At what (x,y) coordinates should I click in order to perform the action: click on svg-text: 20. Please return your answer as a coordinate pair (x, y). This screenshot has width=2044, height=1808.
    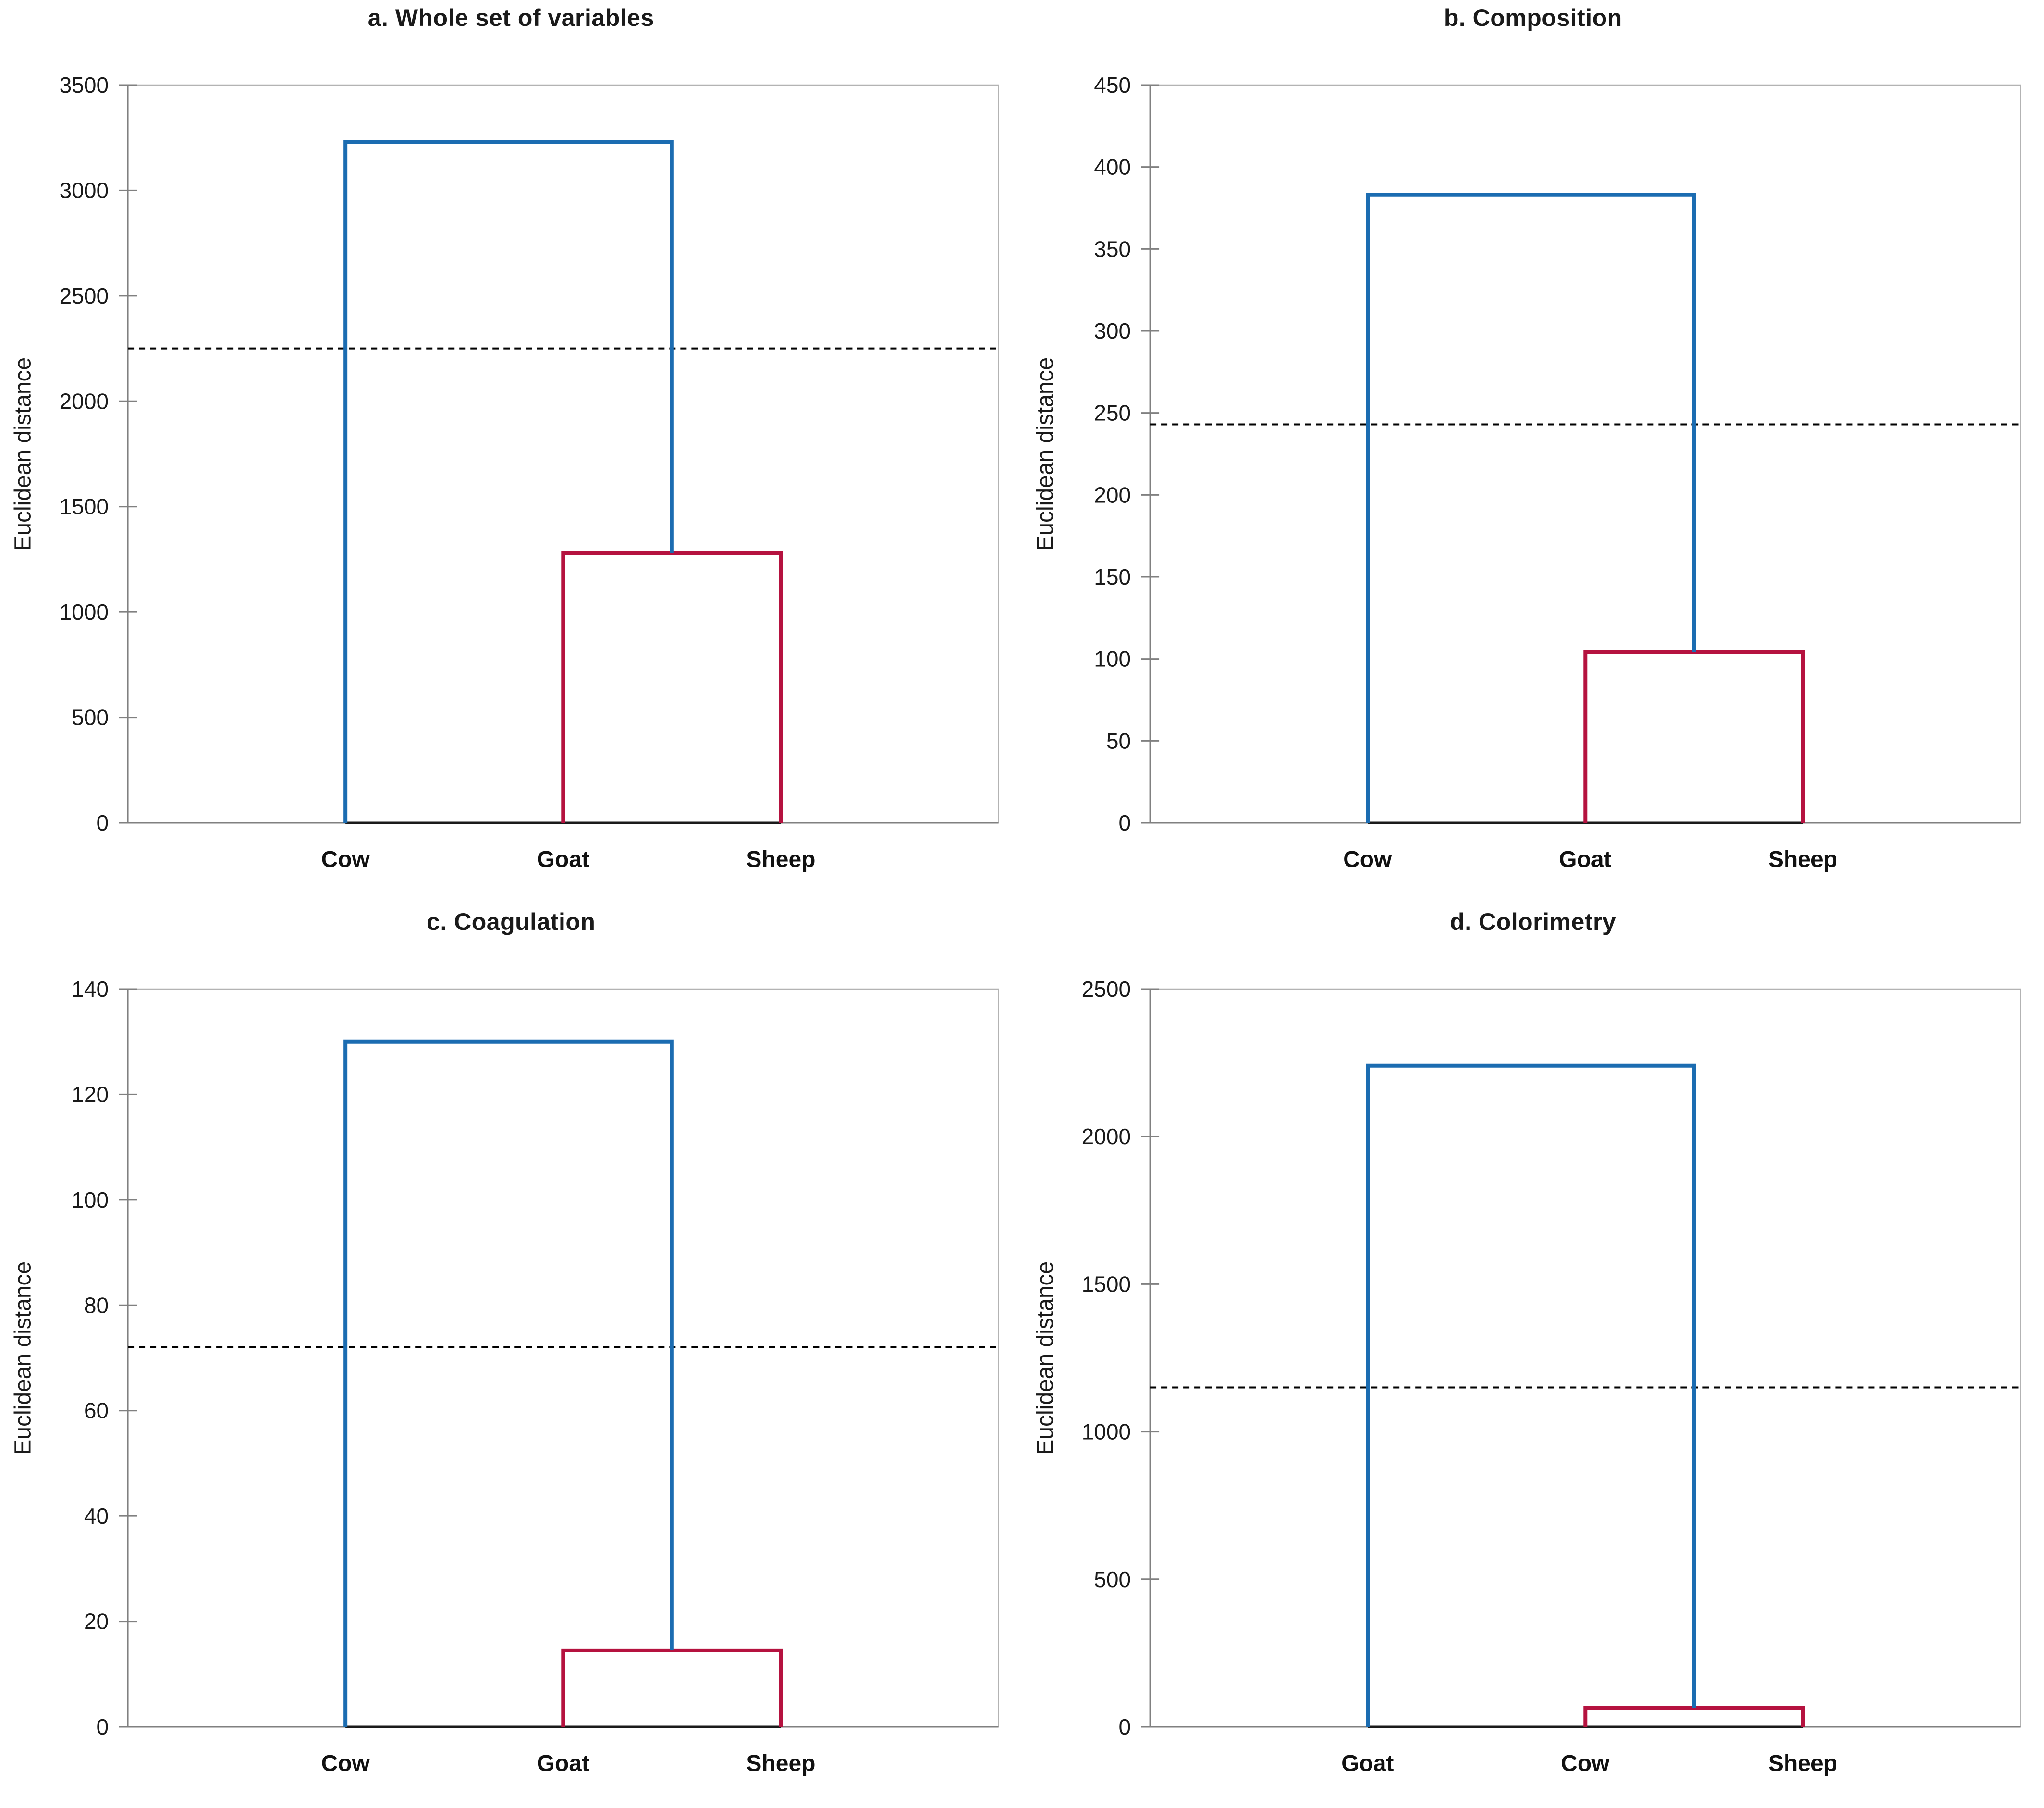
    Looking at the image, I should click on (96, 1621).